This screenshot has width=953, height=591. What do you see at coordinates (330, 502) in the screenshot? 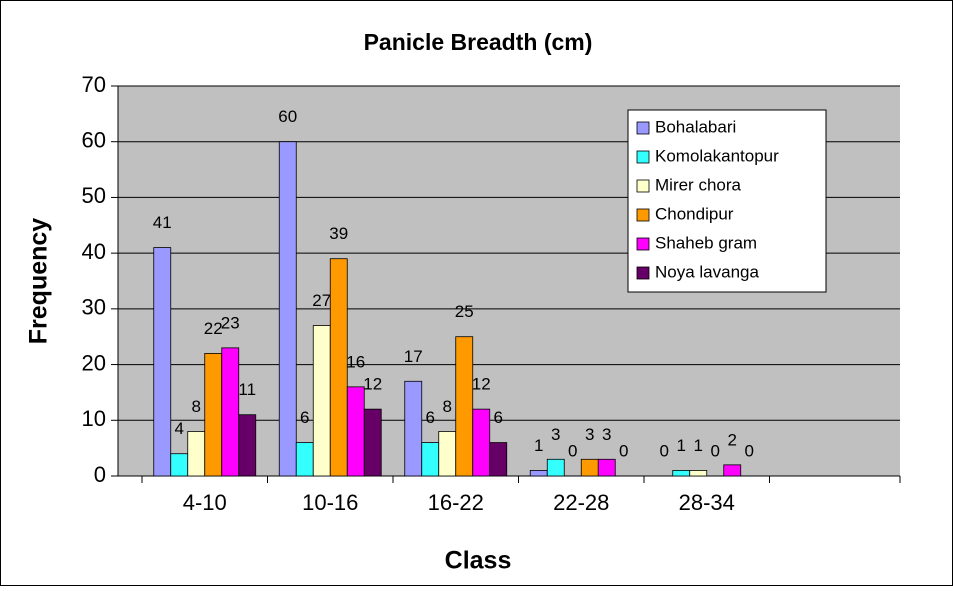
I see `x-tick-label: 10-16` at bounding box center [330, 502].